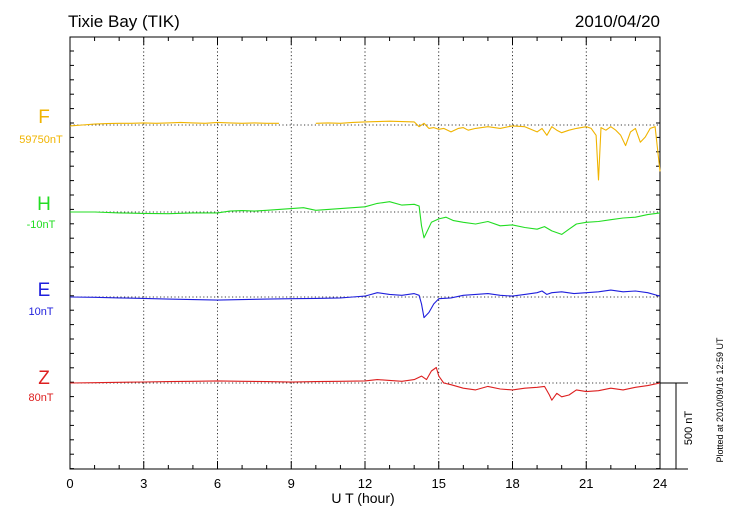  Describe the element at coordinates (365, 304) in the screenshot. I see `series-line-e` at that location.